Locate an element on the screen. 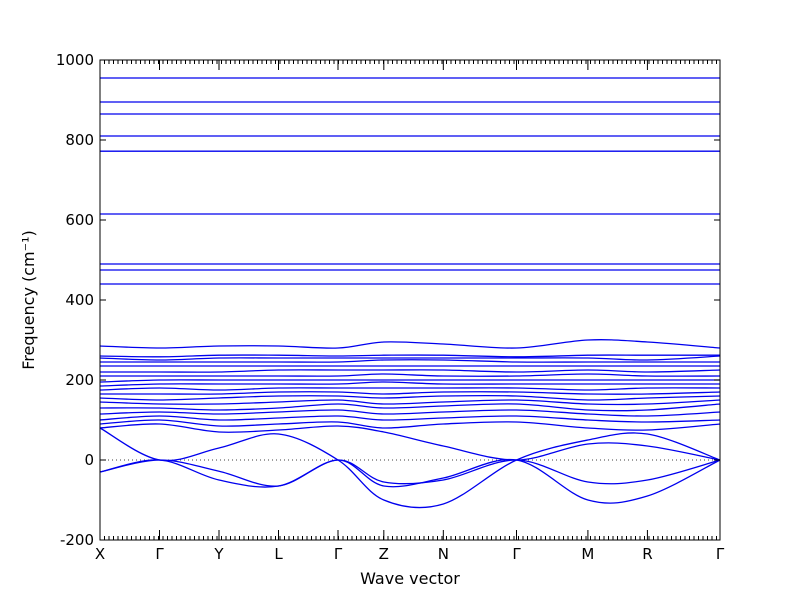  x-tick-label: M is located at coordinates (587, 554).